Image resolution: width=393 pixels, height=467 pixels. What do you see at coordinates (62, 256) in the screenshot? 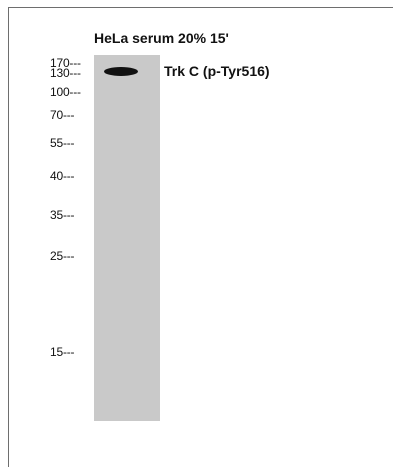
I see `marker-25: 25---` at bounding box center [62, 256].